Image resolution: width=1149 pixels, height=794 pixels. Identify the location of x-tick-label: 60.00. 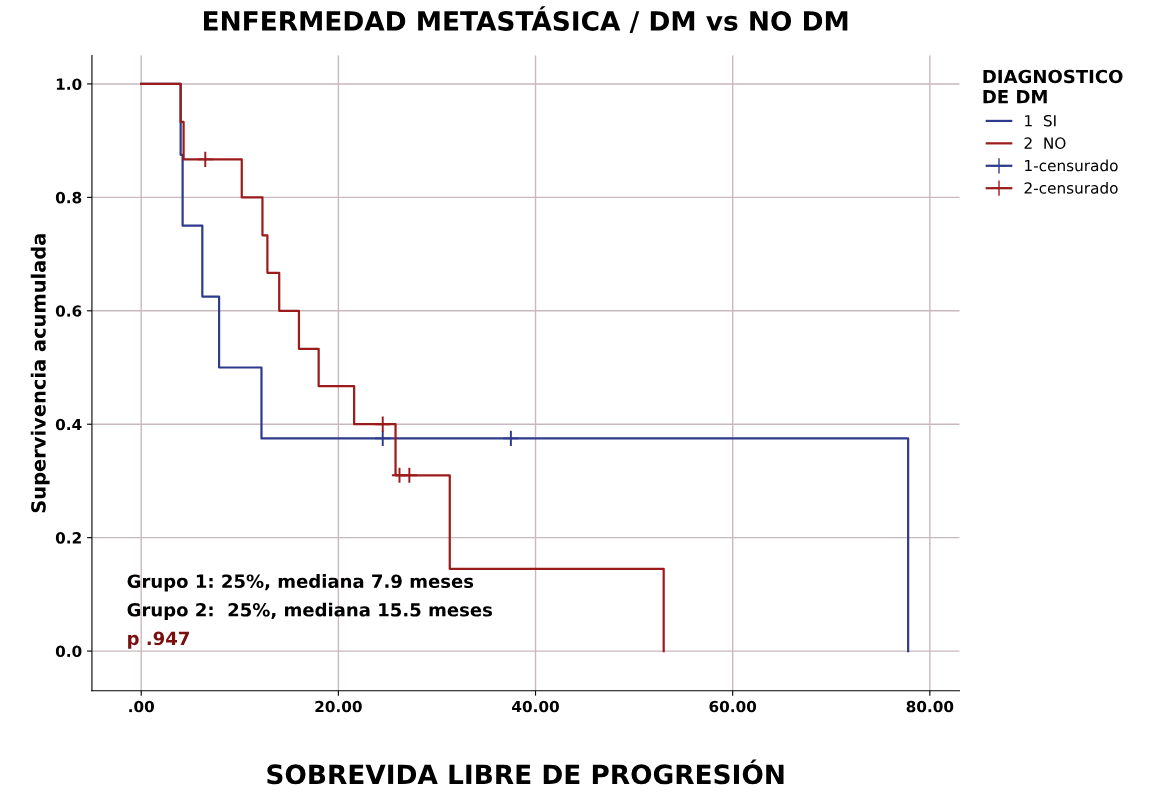
(733, 706).